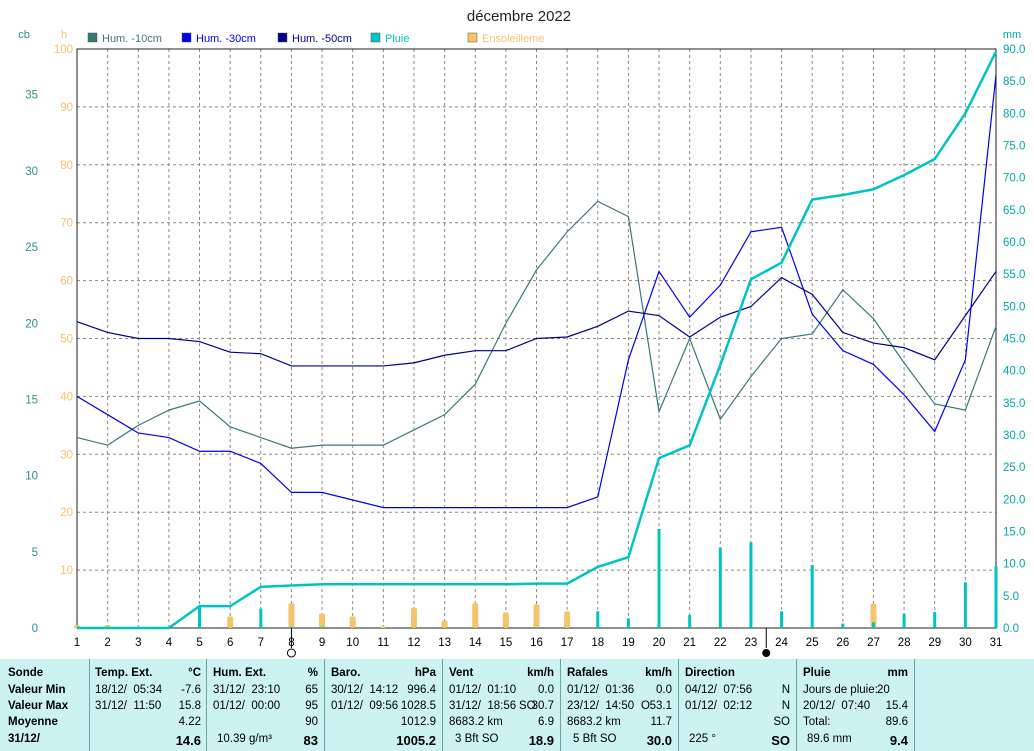 Image resolution: width=1034 pixels, height=751 pixels. I want to click on tick-label-x: 31, so click(996, 643).